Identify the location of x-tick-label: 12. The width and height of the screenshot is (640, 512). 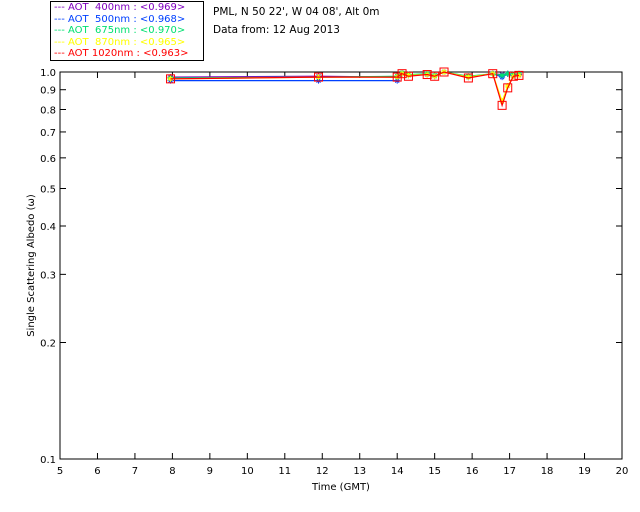
(322, 471).